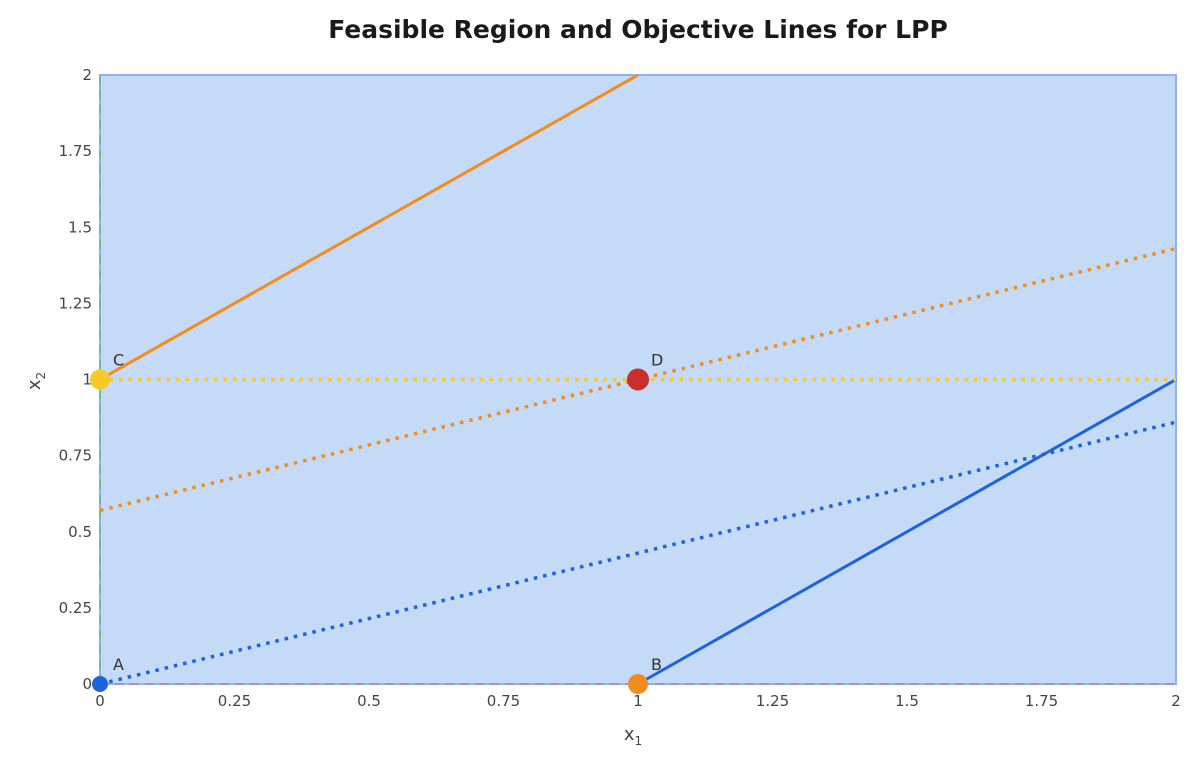 Image resolution: width=1200 pixels, height=761 pixels. Describe the element at coordinates (80, 532) in the screenshot. I see `y-tick-label: 0.5` at that location.